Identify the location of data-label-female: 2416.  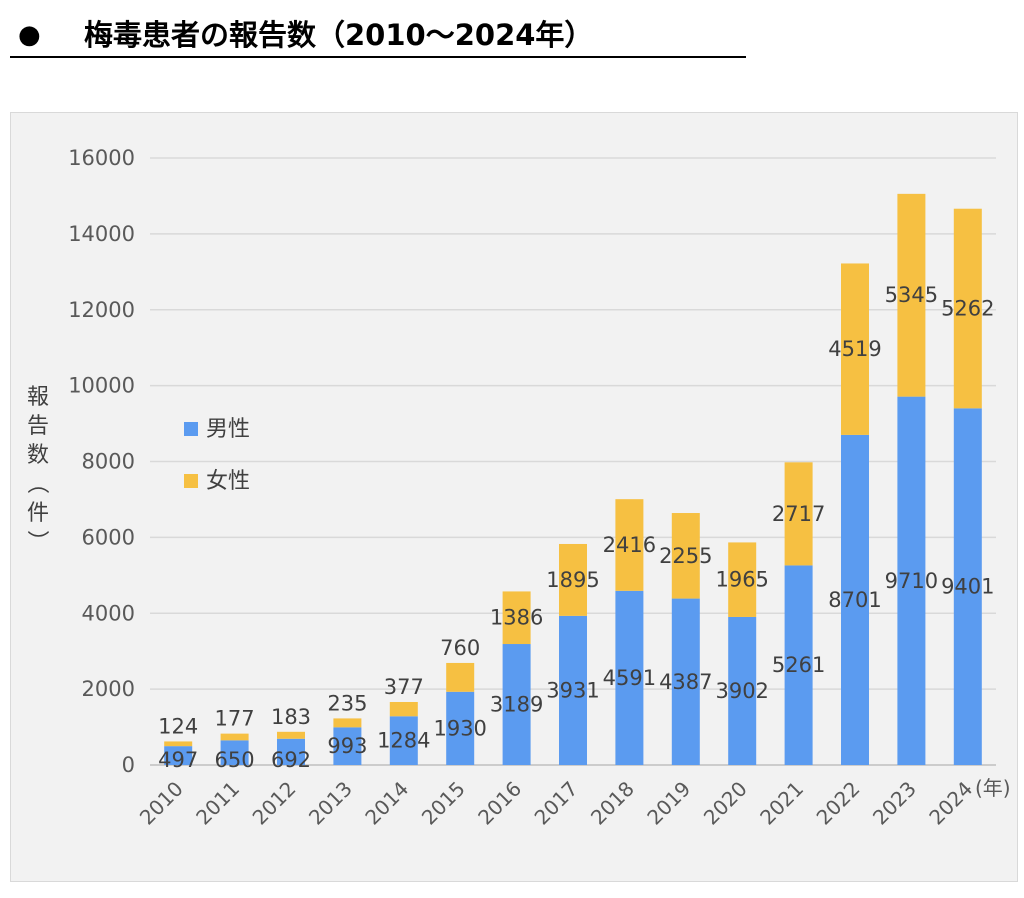
(629, 545).